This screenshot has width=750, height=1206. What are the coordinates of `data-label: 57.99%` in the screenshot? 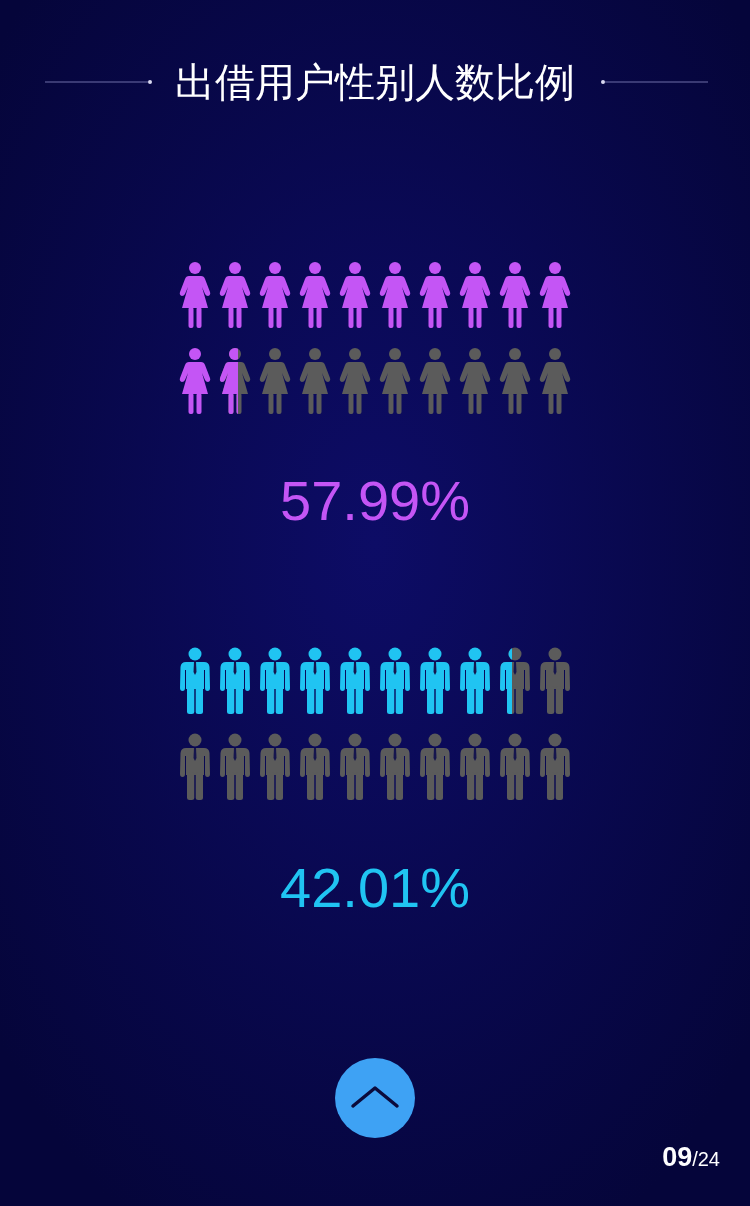 It's located at (375, 500).